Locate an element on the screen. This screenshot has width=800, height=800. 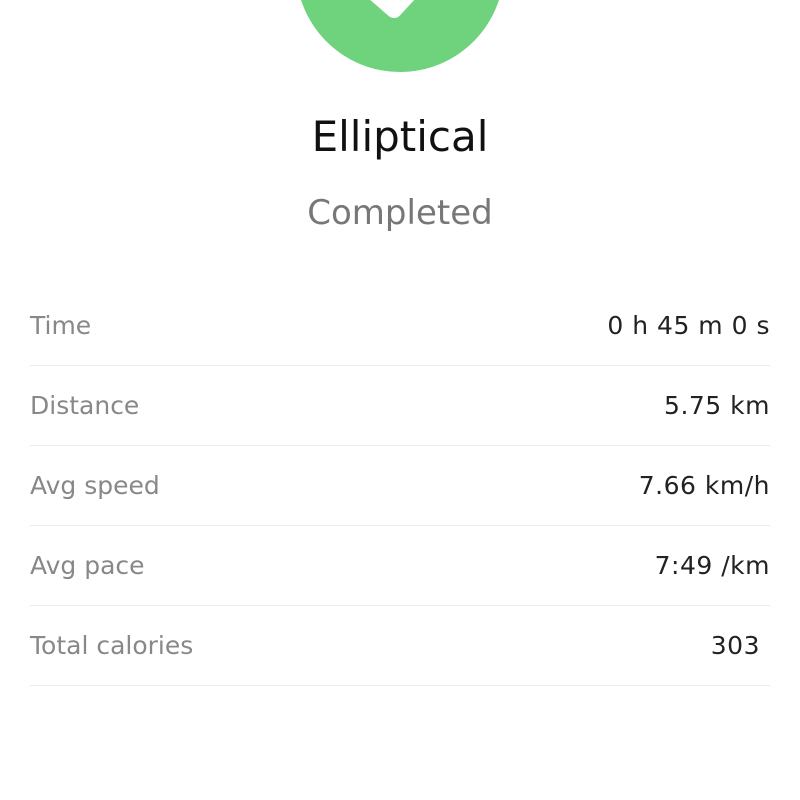
stat-value: 303 is located at coordinates (735, 645).